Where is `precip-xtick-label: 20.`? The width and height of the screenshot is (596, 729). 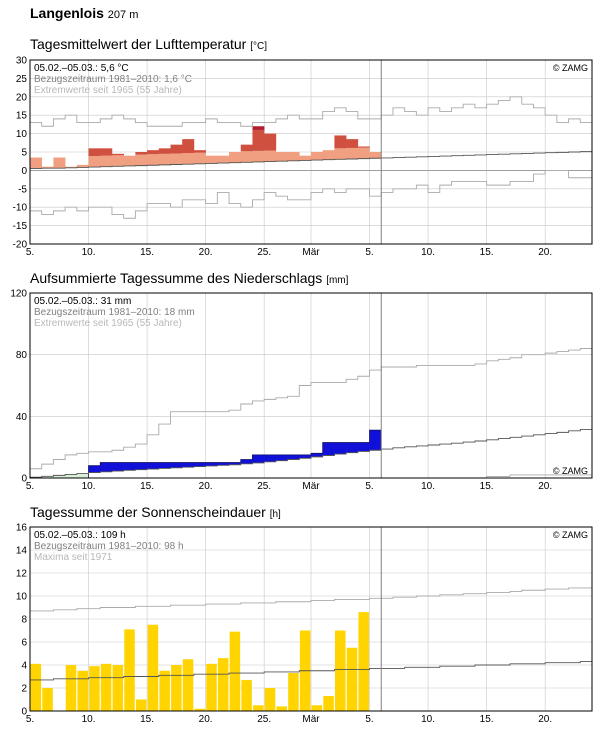
precip-xtick-label: 20. is located at coordinates (545, 486).